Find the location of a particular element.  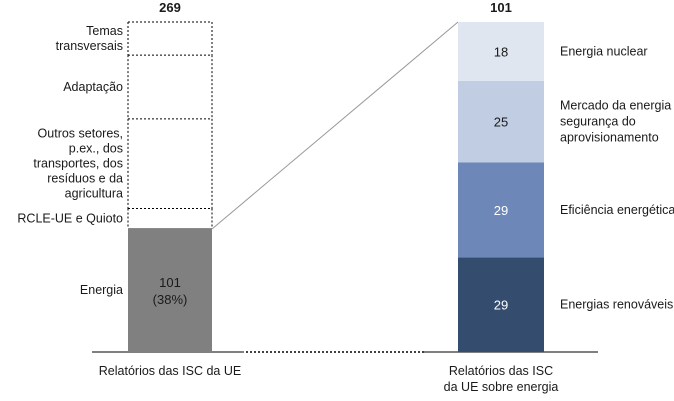

bar-axis-label: Relatórios das ISC da UE is located at coordinates (170, 371).